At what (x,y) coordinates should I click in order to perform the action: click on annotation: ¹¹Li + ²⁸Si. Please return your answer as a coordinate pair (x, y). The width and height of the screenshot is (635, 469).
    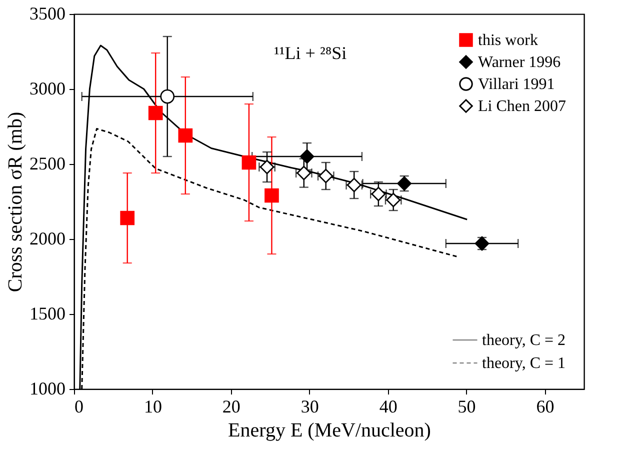
    Looking at the image, I should click on (310, 53).